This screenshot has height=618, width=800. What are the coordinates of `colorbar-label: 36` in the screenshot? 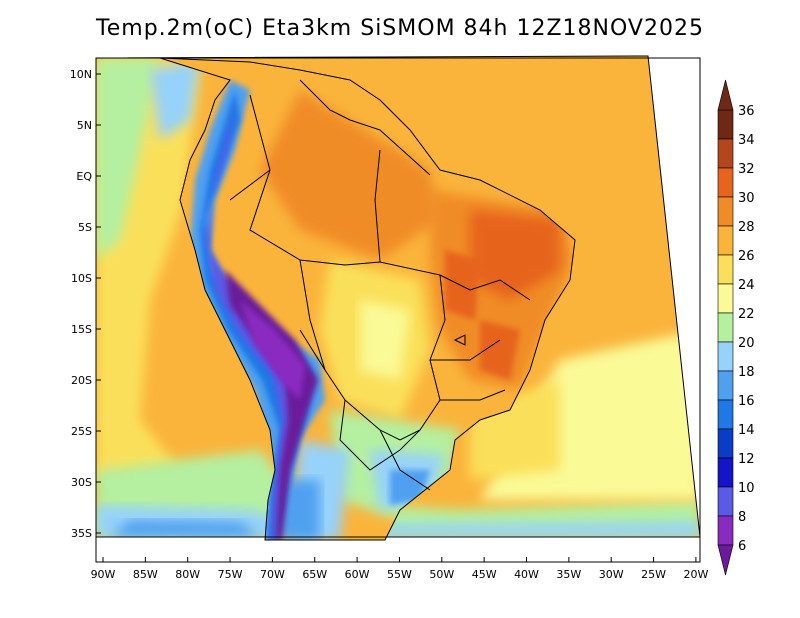 It's located at (746, 111).